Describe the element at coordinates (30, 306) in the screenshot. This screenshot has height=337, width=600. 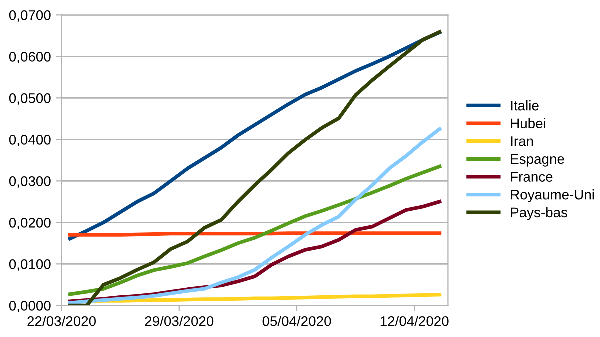
I see `y-tick-label: 0,0000` at that location.